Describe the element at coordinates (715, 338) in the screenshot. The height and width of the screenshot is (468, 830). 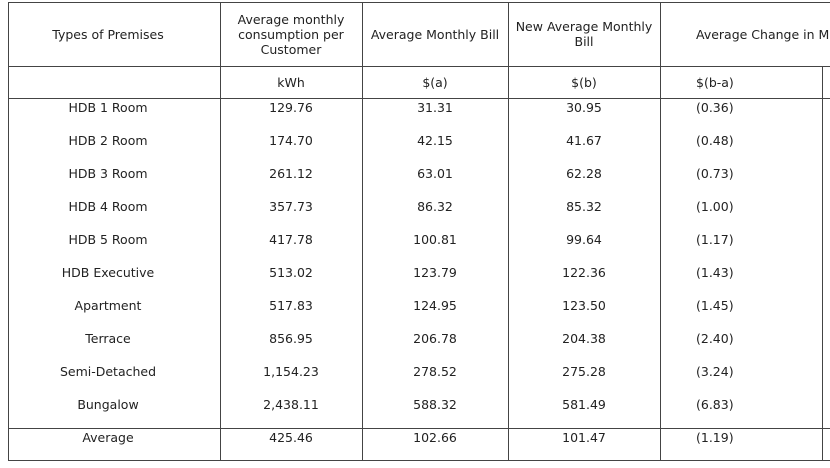
I see `data-cell: (2.40)` at that location.